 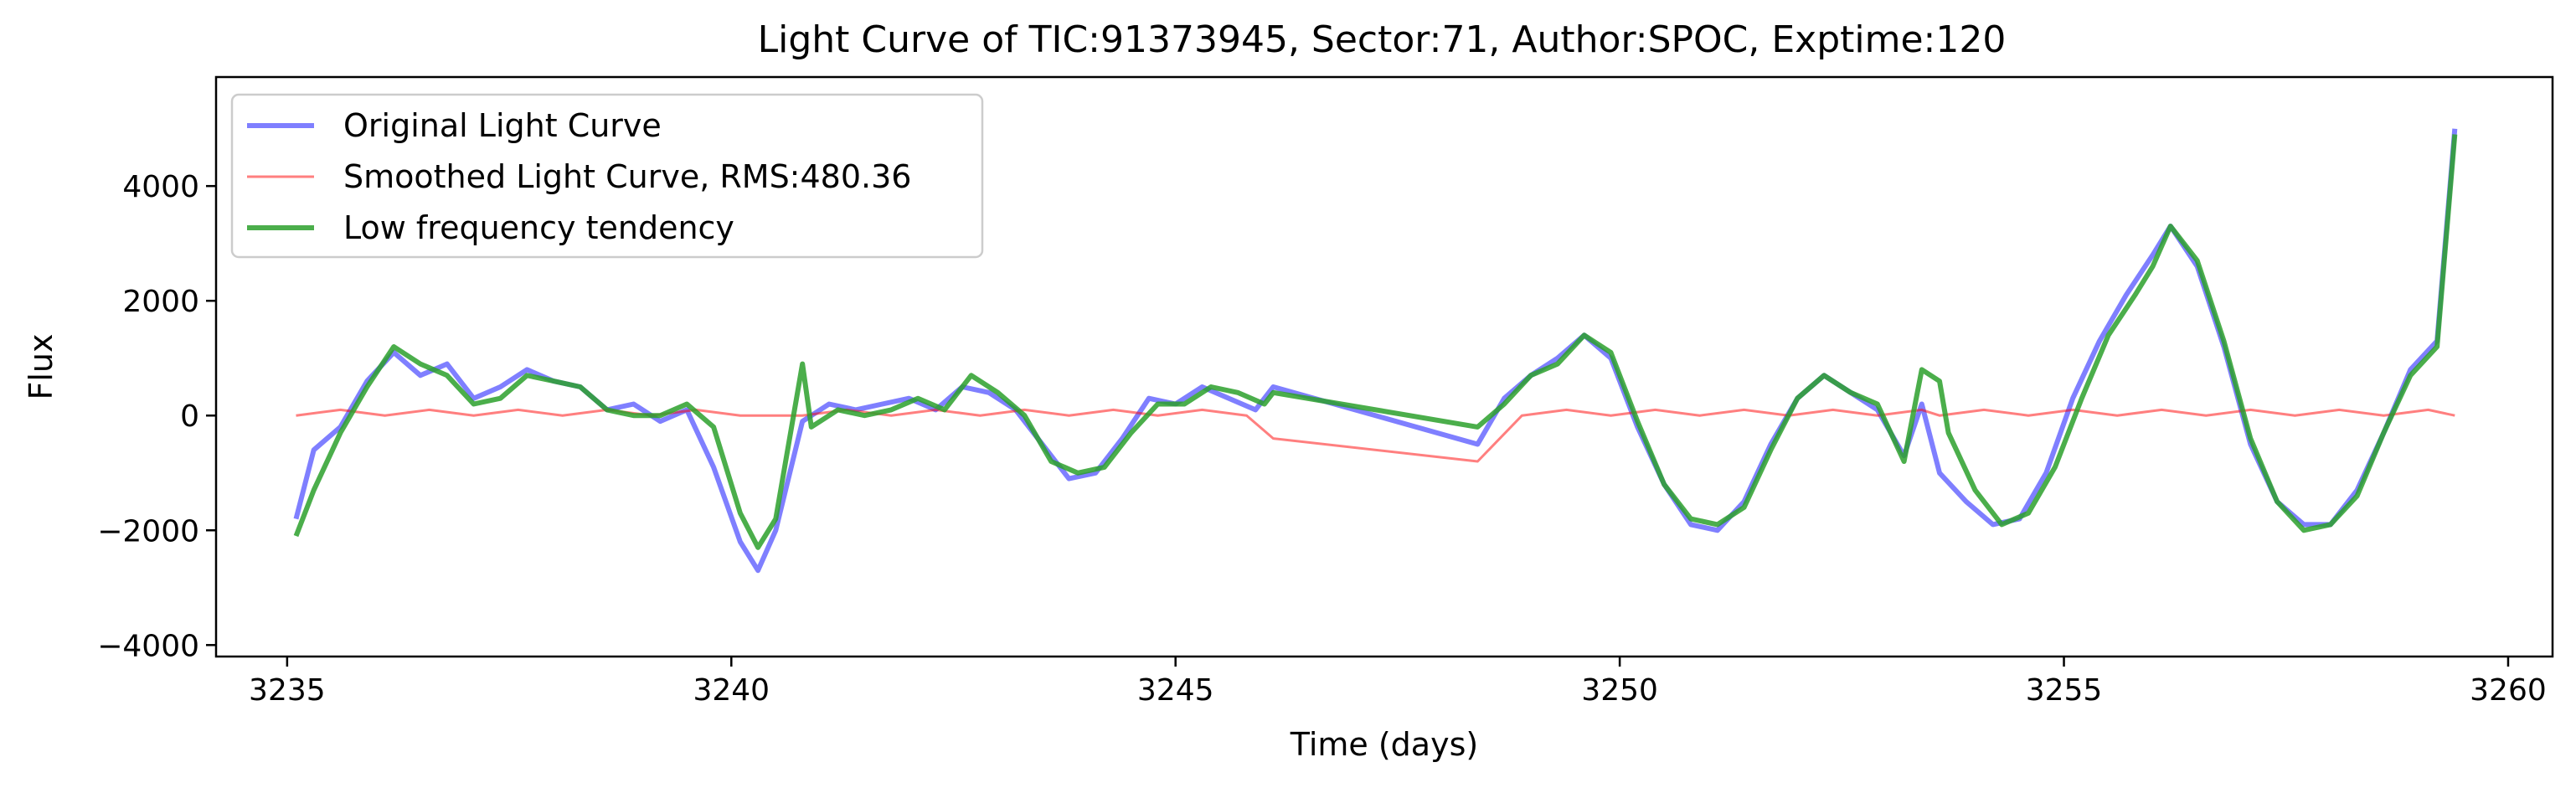 What do you see at coordinates (148, 531) in the screenshot?
I see `y-tick-label: −2000` at bounding box center [148, 531].